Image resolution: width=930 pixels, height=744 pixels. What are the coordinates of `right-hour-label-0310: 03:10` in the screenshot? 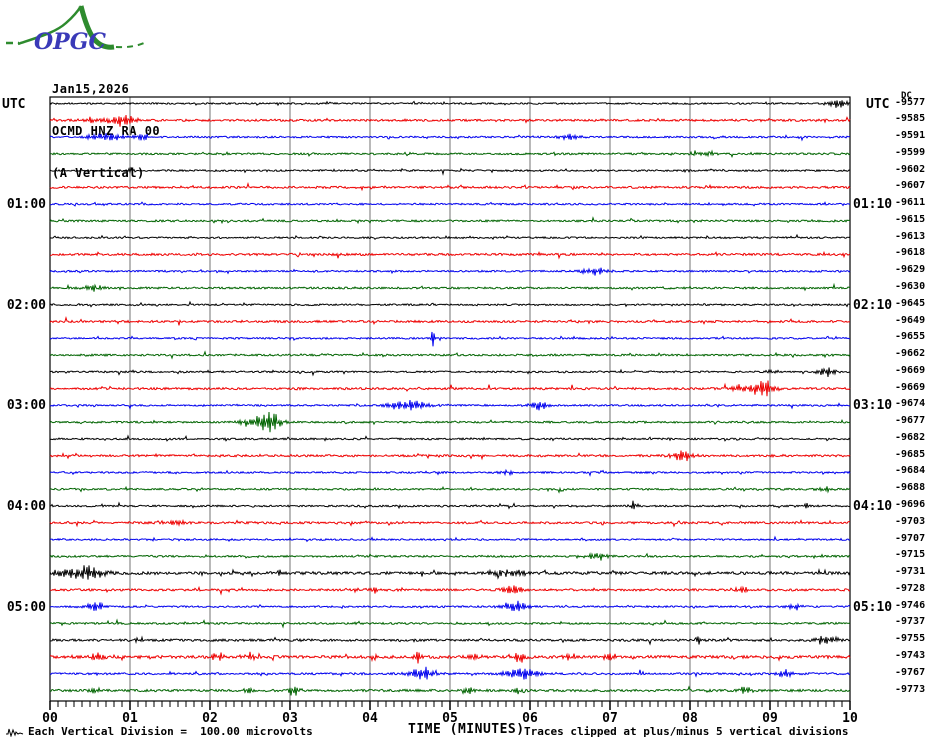 It's located at (873, 406).